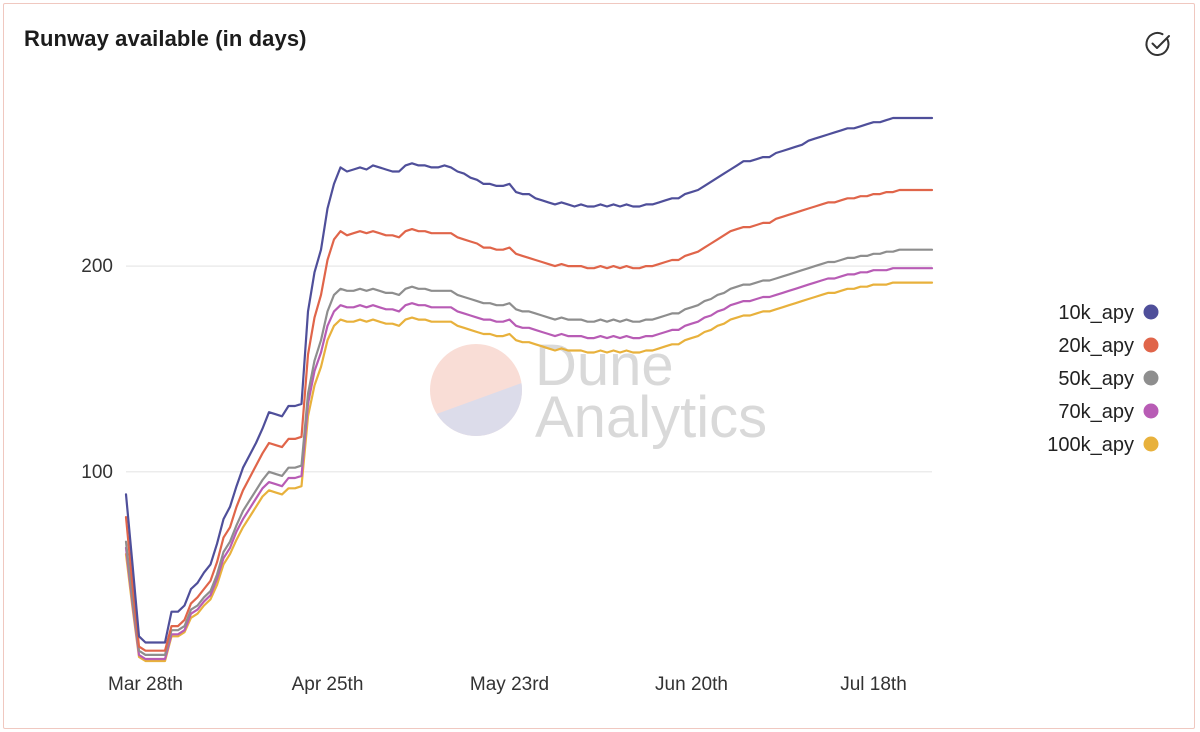 This screenshot has width=1200, height=732. I want to click on legend-item-10k_apy: 10k_apy, so click(1108, 313).